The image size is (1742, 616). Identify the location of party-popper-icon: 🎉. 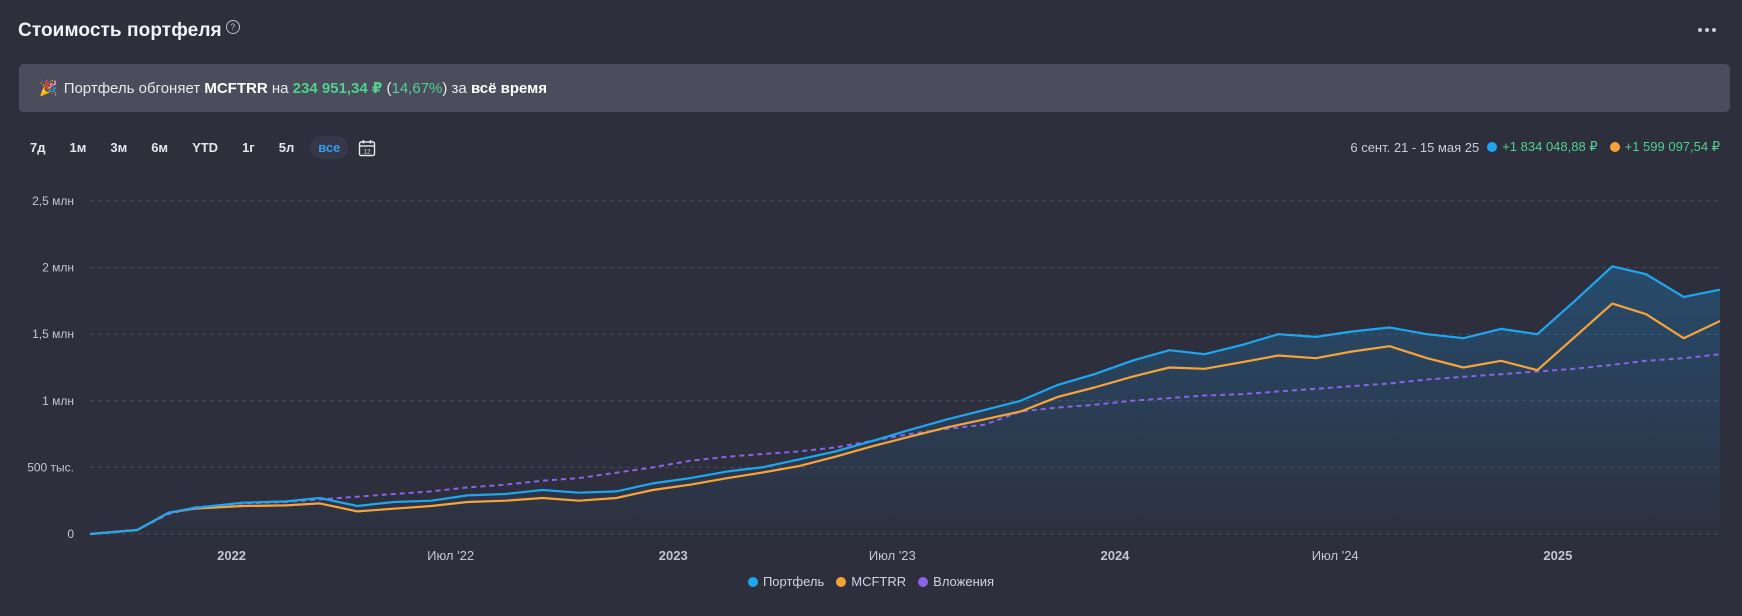
(48, 88).